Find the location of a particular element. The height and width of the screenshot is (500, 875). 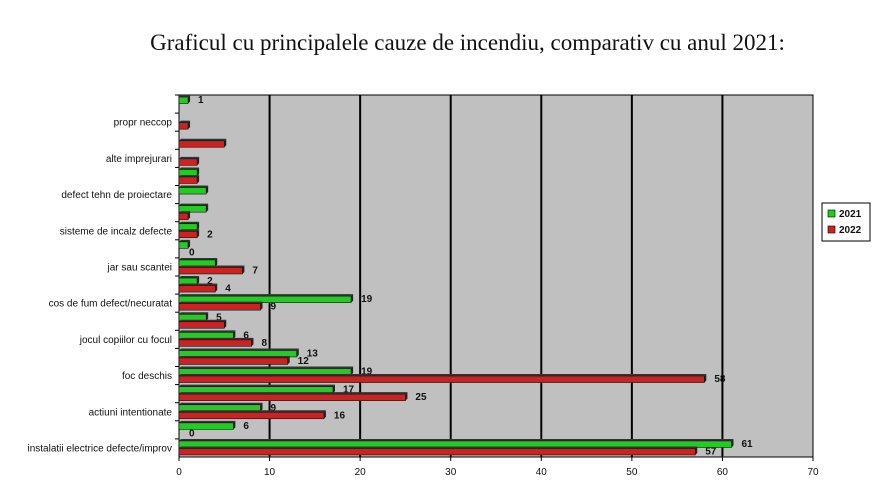

legend-label-2022: 2022 is located at coordinates (850, 230).